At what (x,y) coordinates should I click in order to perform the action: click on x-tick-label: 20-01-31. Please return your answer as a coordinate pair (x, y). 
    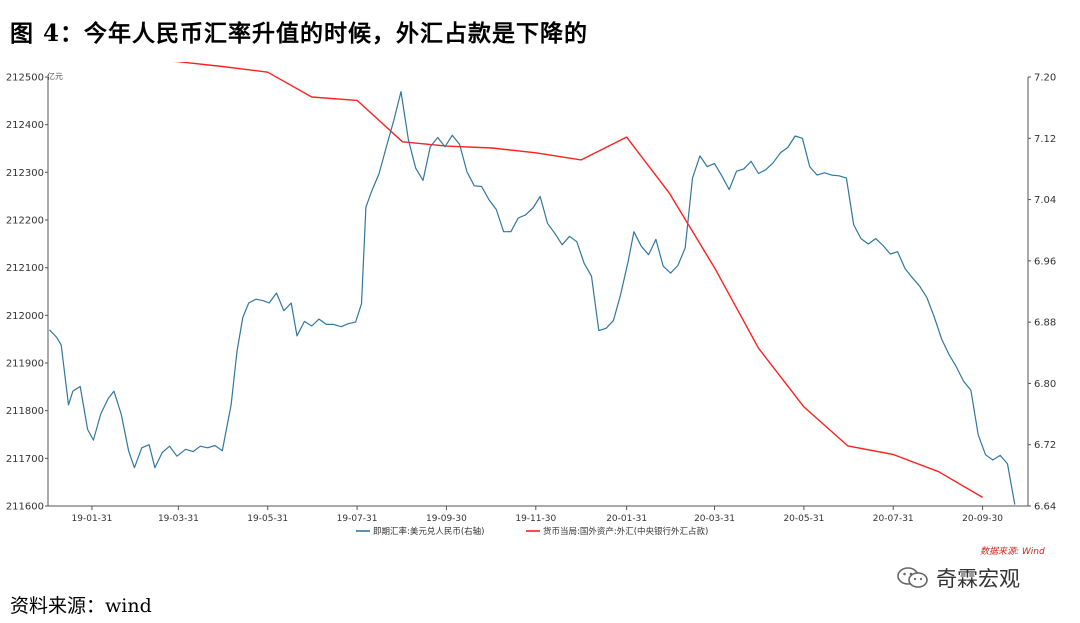
    Looking at the image, I should click on (626, 519).